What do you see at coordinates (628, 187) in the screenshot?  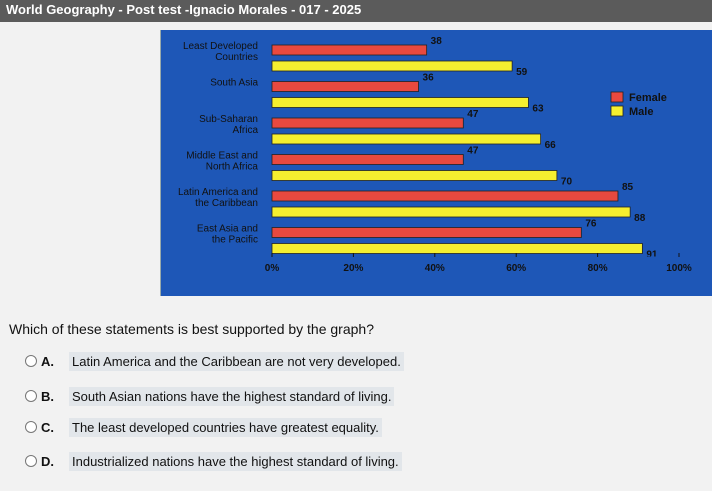 I see `bar-value-label: 85` at bounding box center [628, 187].